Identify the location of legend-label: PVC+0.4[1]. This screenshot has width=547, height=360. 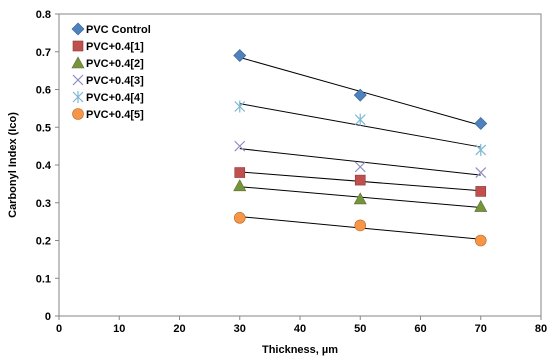
(115, 47).